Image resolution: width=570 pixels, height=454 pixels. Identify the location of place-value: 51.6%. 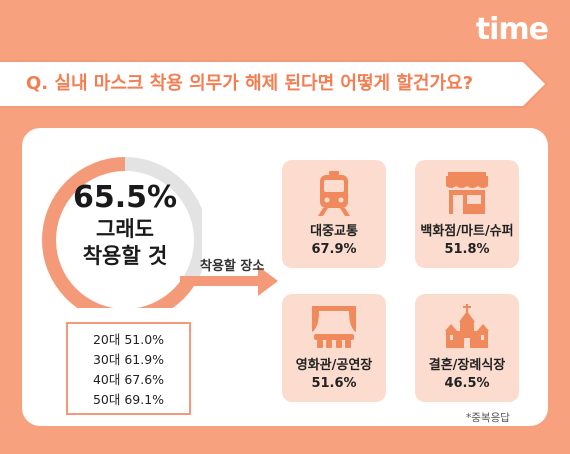
(334, 383).